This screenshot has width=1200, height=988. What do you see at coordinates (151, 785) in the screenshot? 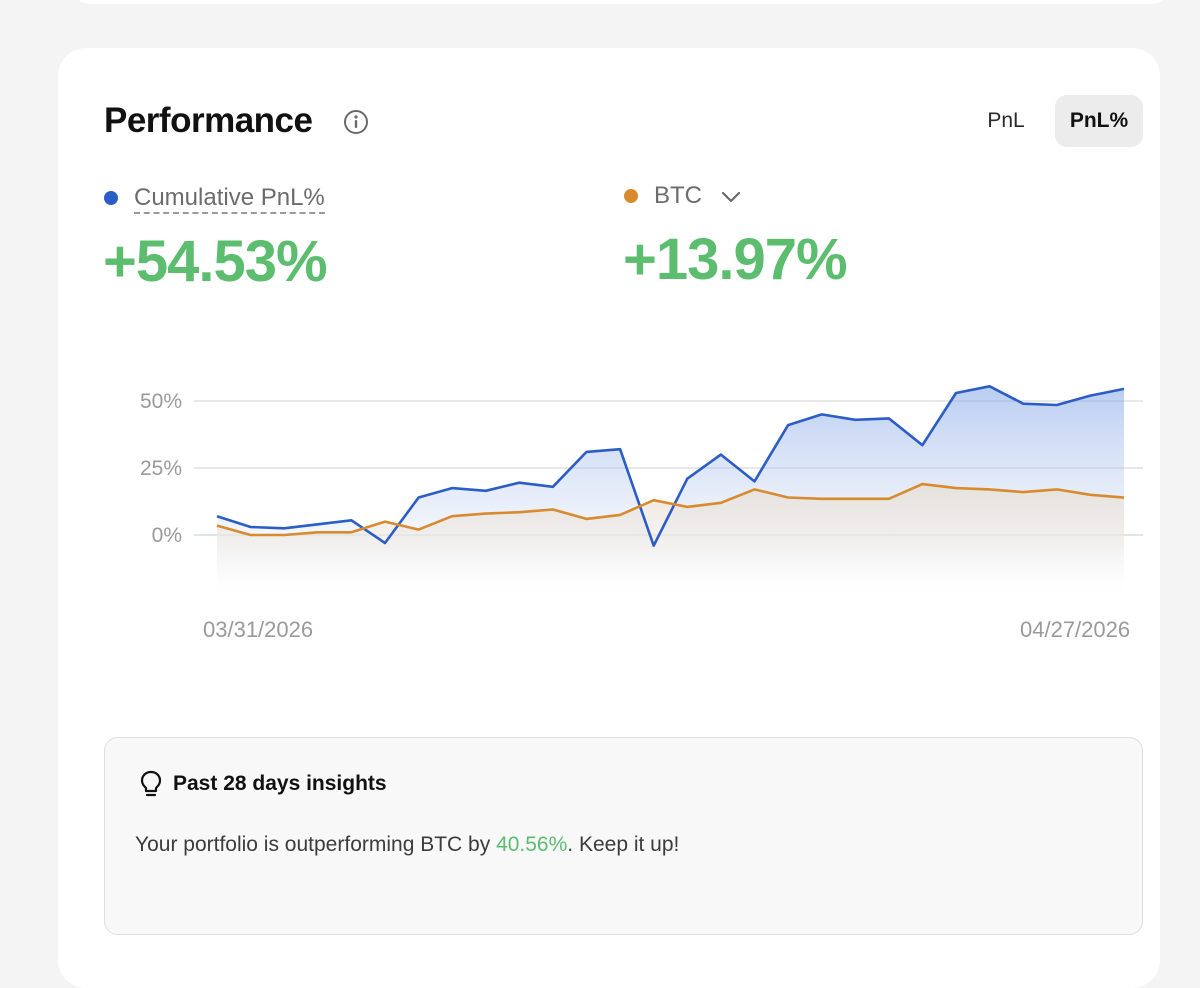
I see `lightbulb-icon` at bounding box center [151, 785].